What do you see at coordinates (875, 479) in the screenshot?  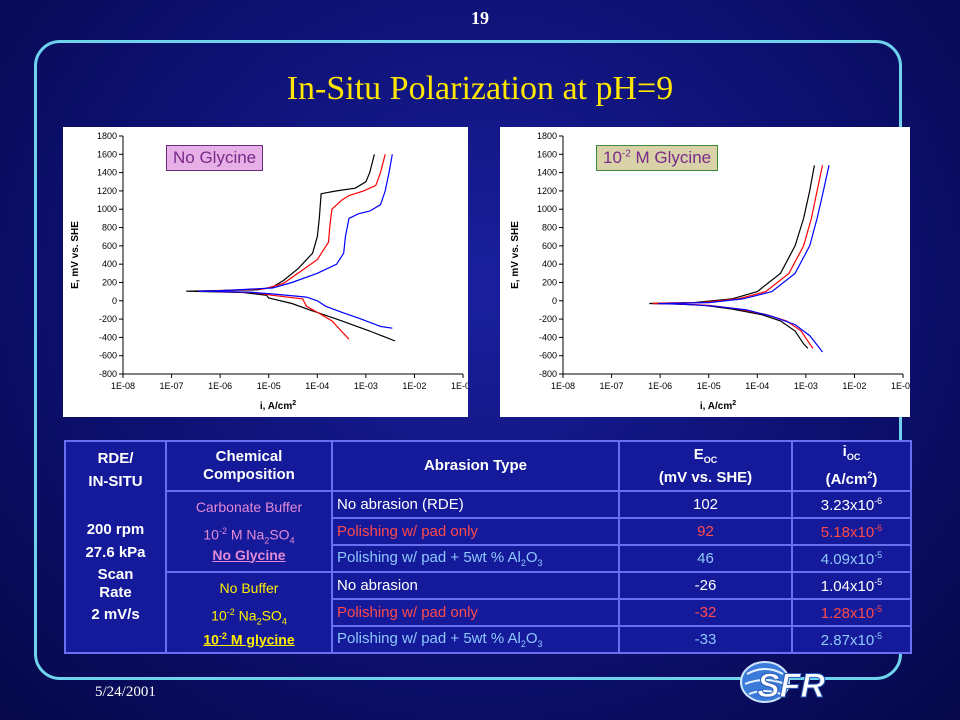 I see `ioc-unit-b: )` at bounding box center [875, 479].